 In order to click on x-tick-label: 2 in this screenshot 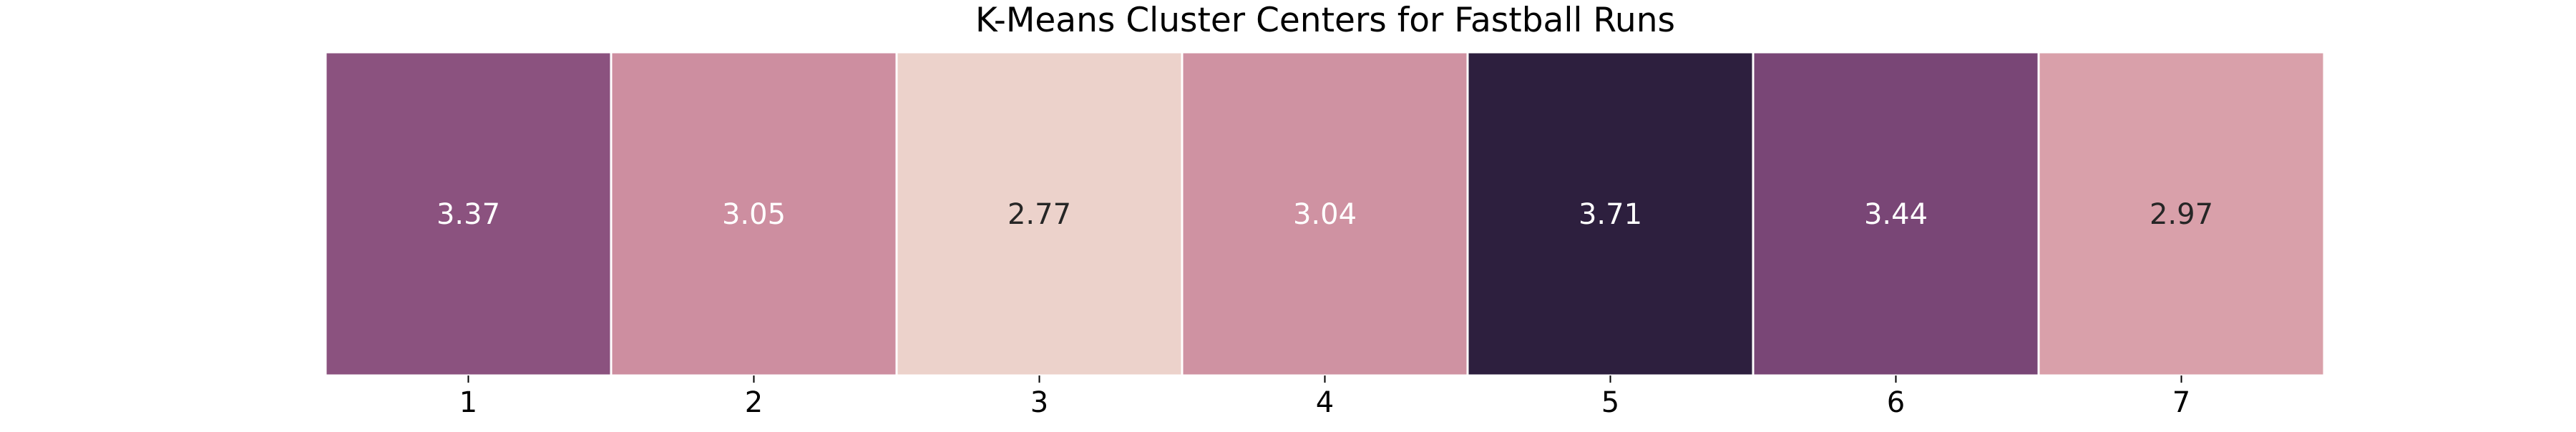, I will do `click(754, 402)`.